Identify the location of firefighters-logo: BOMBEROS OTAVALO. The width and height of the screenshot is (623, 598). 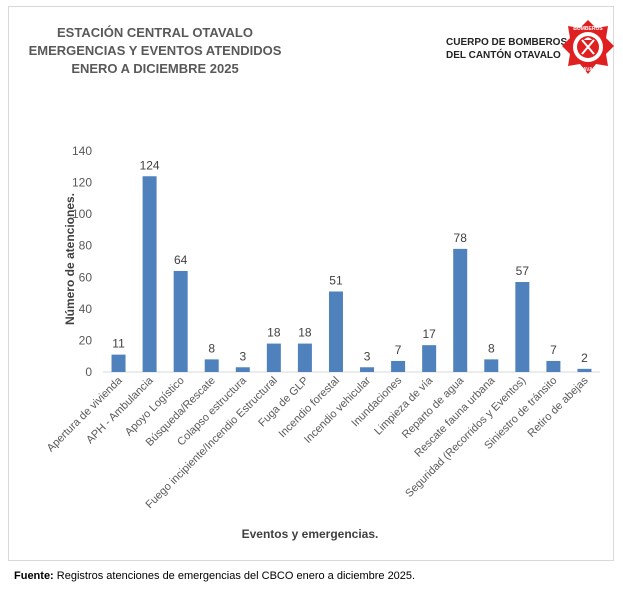
(588, 47).